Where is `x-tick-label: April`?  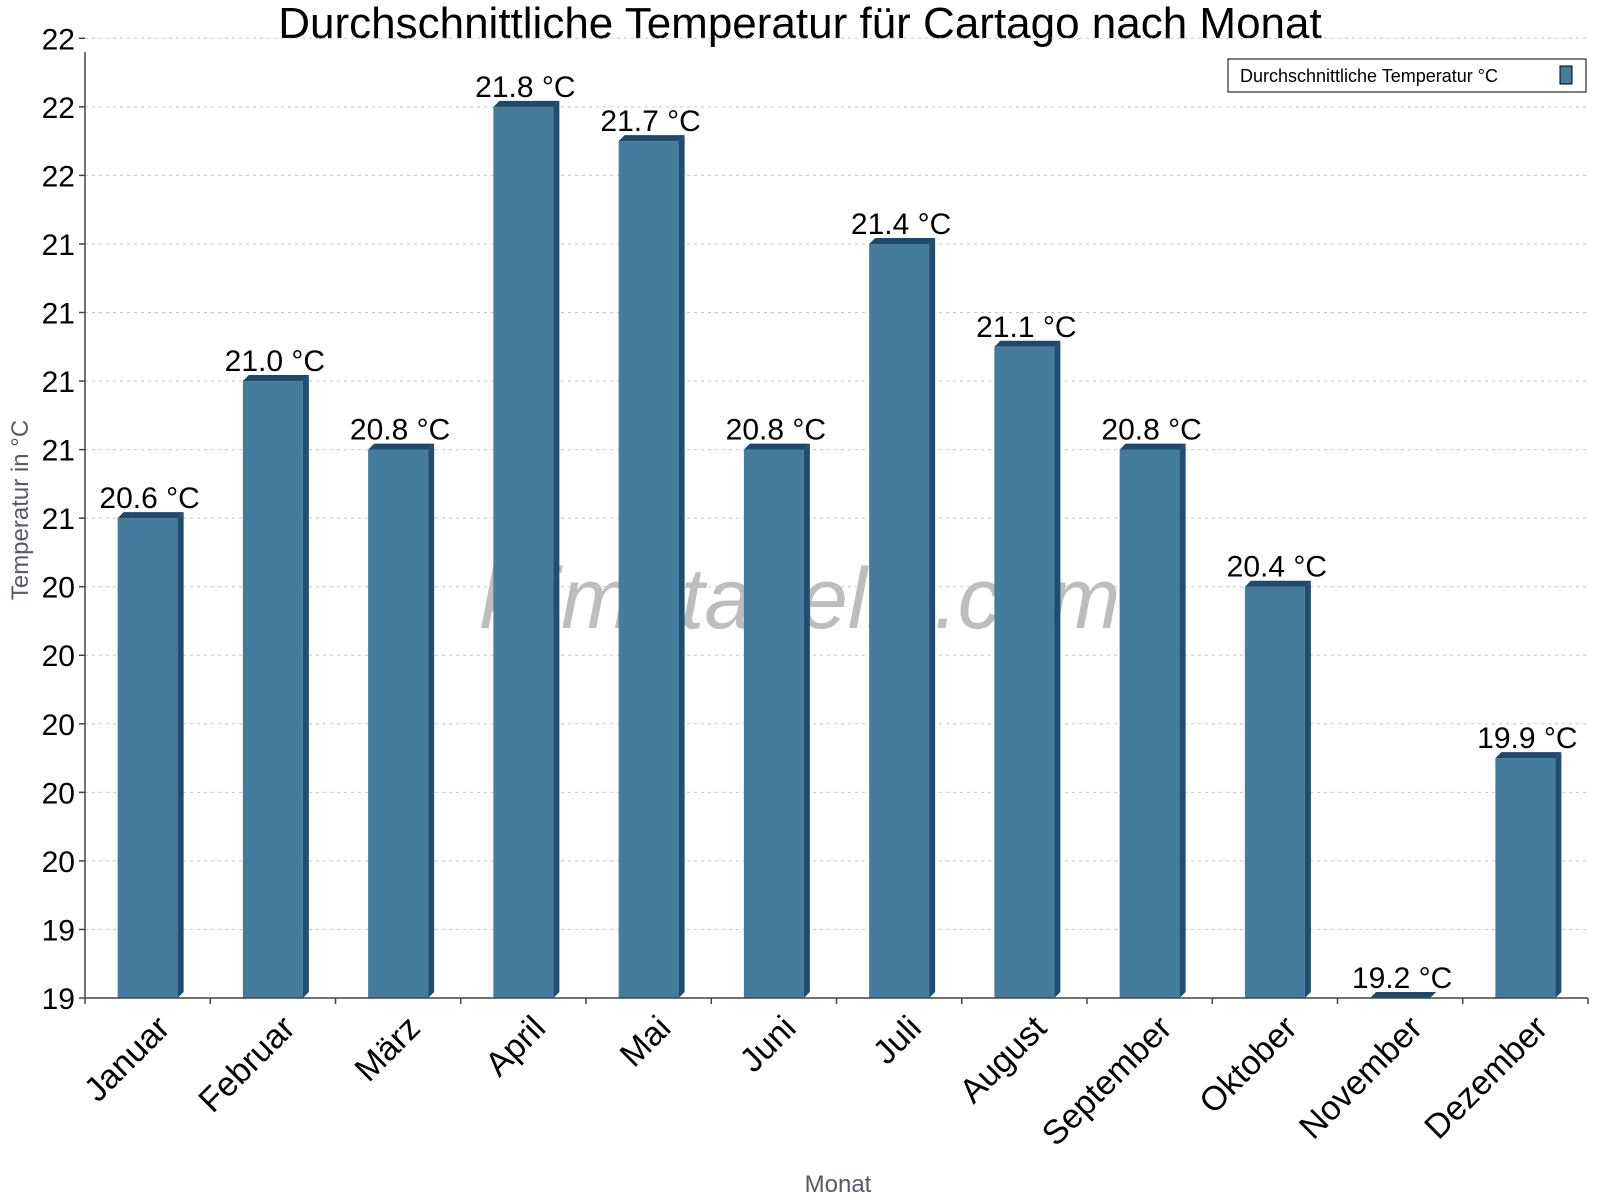
x-tick-label: April is located at coordinates (515, 1046).